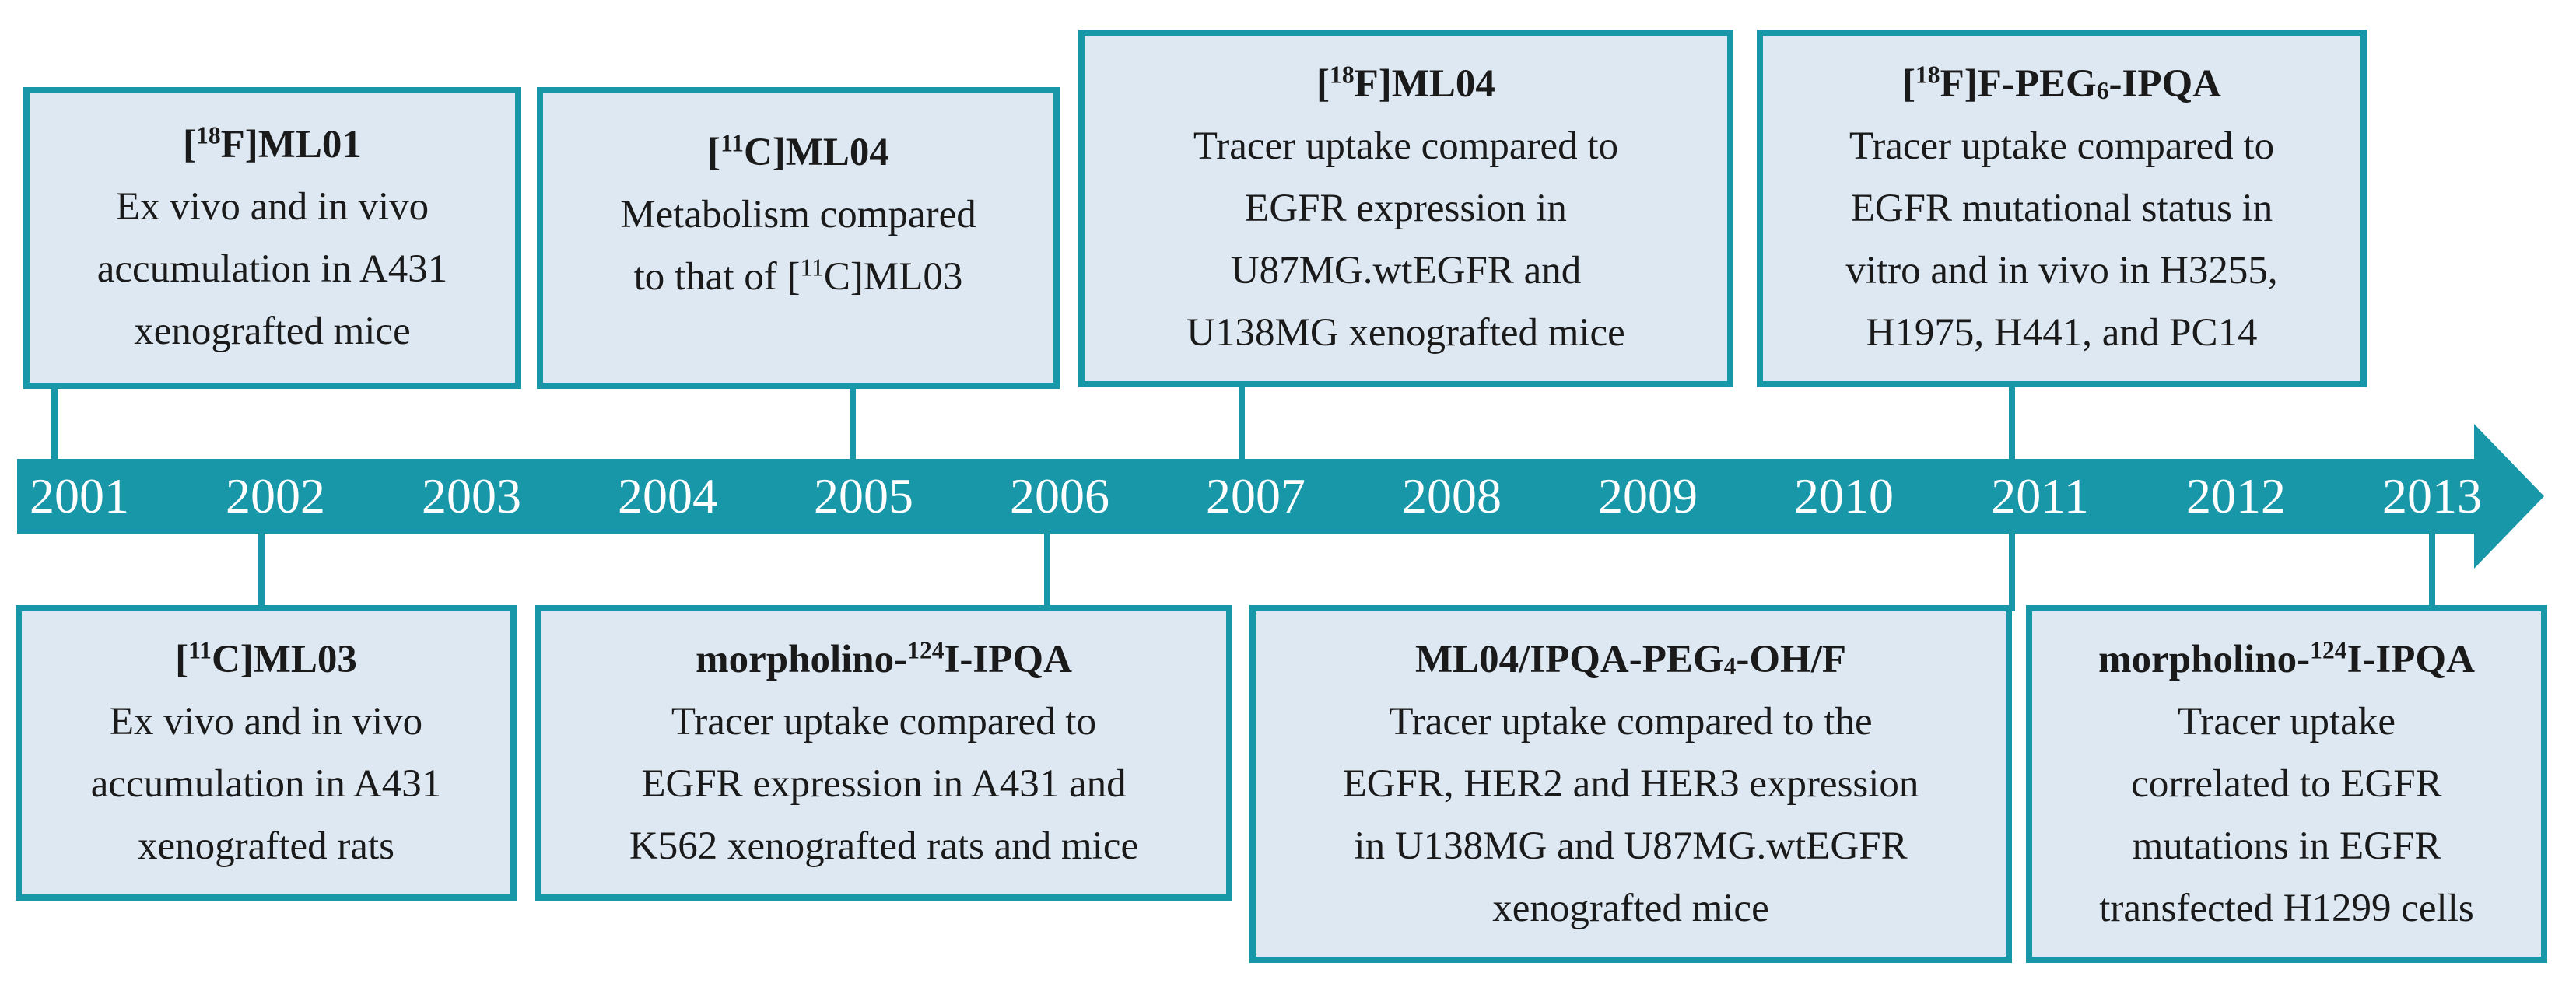  Describe the element at coordinates (1630, 659) in the screenshot. I see `event-title: ML04/IPQA-PEG4-OH/F` at that location.